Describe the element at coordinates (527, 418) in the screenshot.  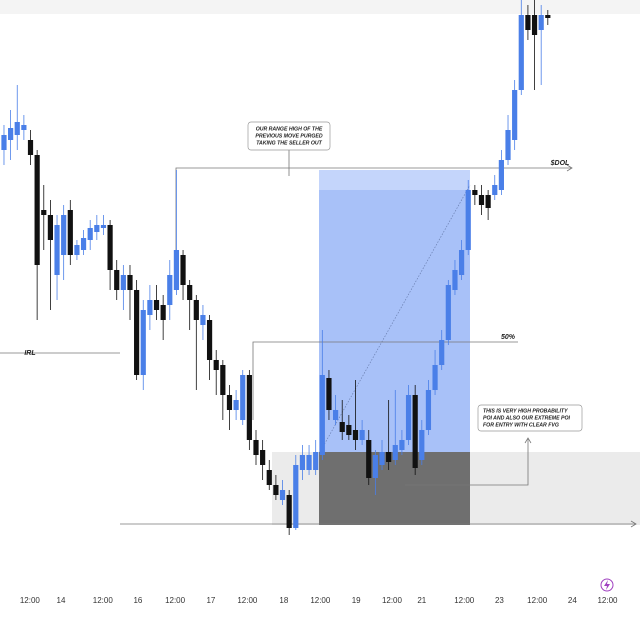
I see `note-line: POI AND ALSO OUR EXTREME POI` at that location.